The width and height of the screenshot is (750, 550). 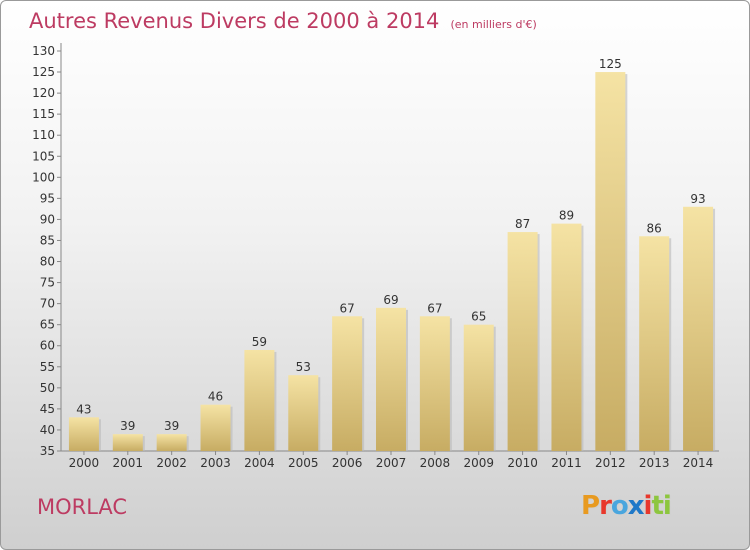 What do you see at coordinates (390, 300) in the screenshot?
I see `bar-value-label: 69` at bounding box center [390, 300].